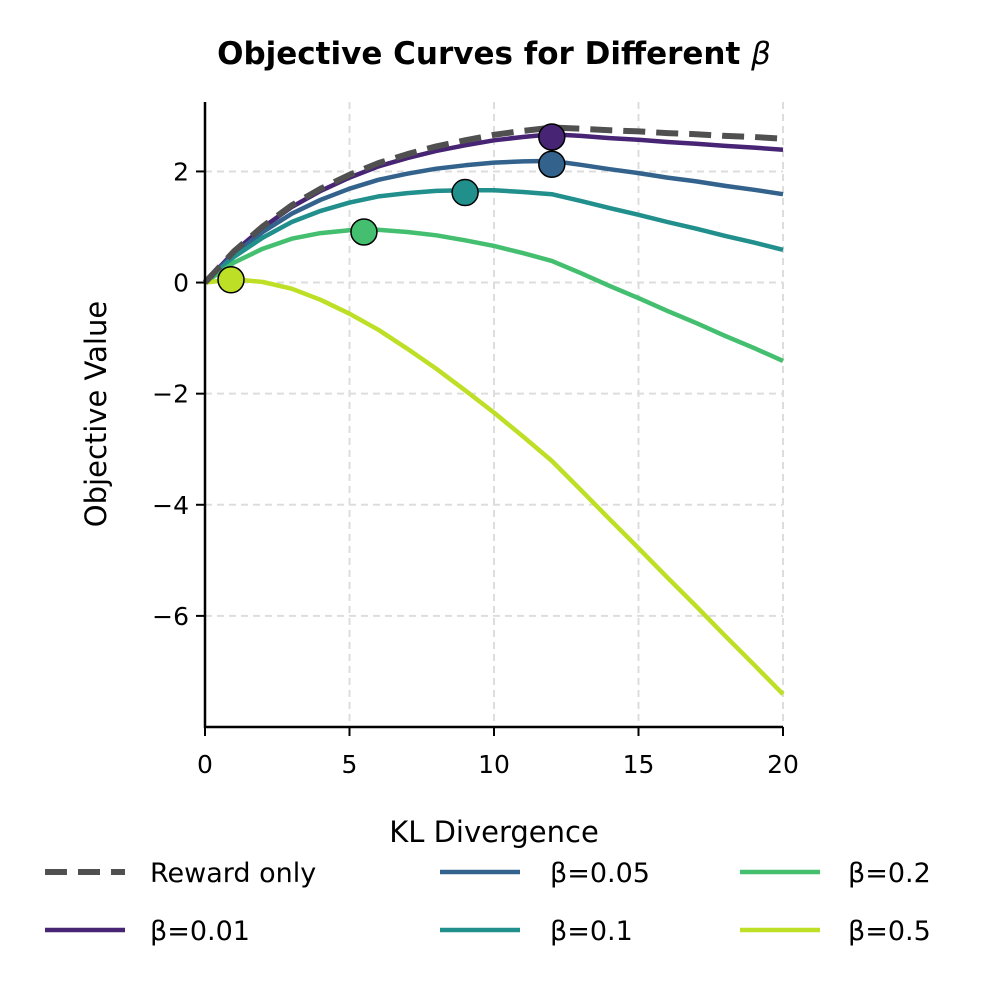  What do you see at coordinates (233, 873) in the screenshot?
I see `legend-label: Reward only` at bounding box center [233, 873].